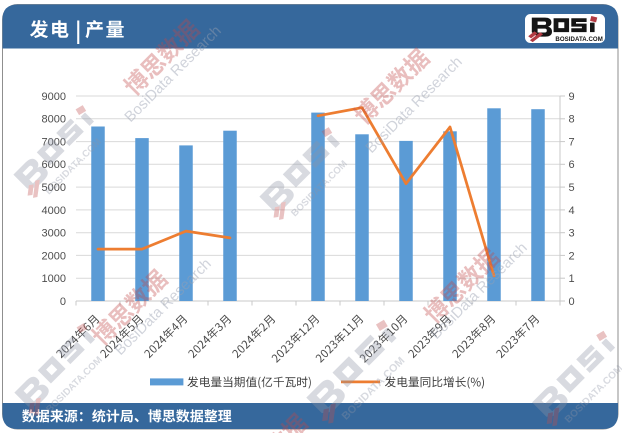 This screenshot has height=438, width=622. What do you see at coordinates (54, 279) in the screenshot?
I see `svg-text: 1000` at bounding box center [54, 279].